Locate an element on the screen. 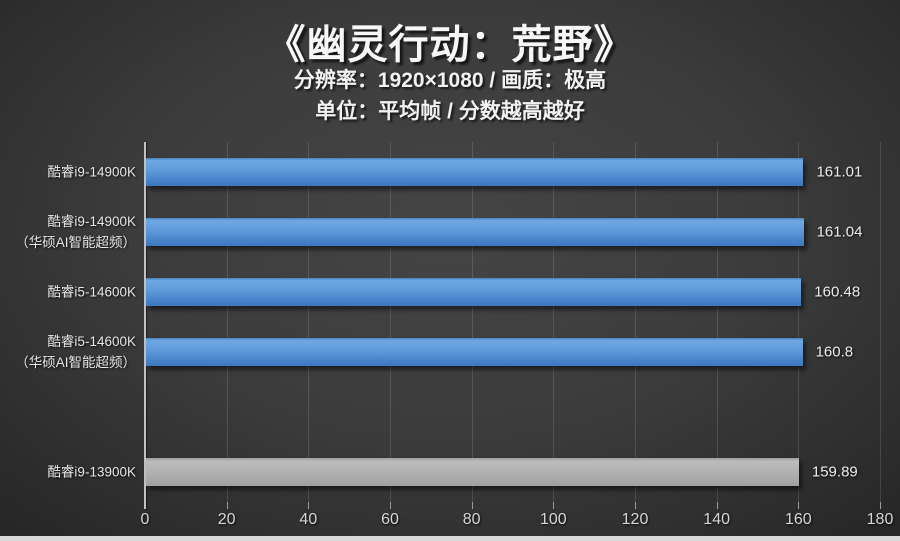 The width and height of the screenshot is (900, 541). x-tick-label-80: 80 is located at coordinates (471, 519).